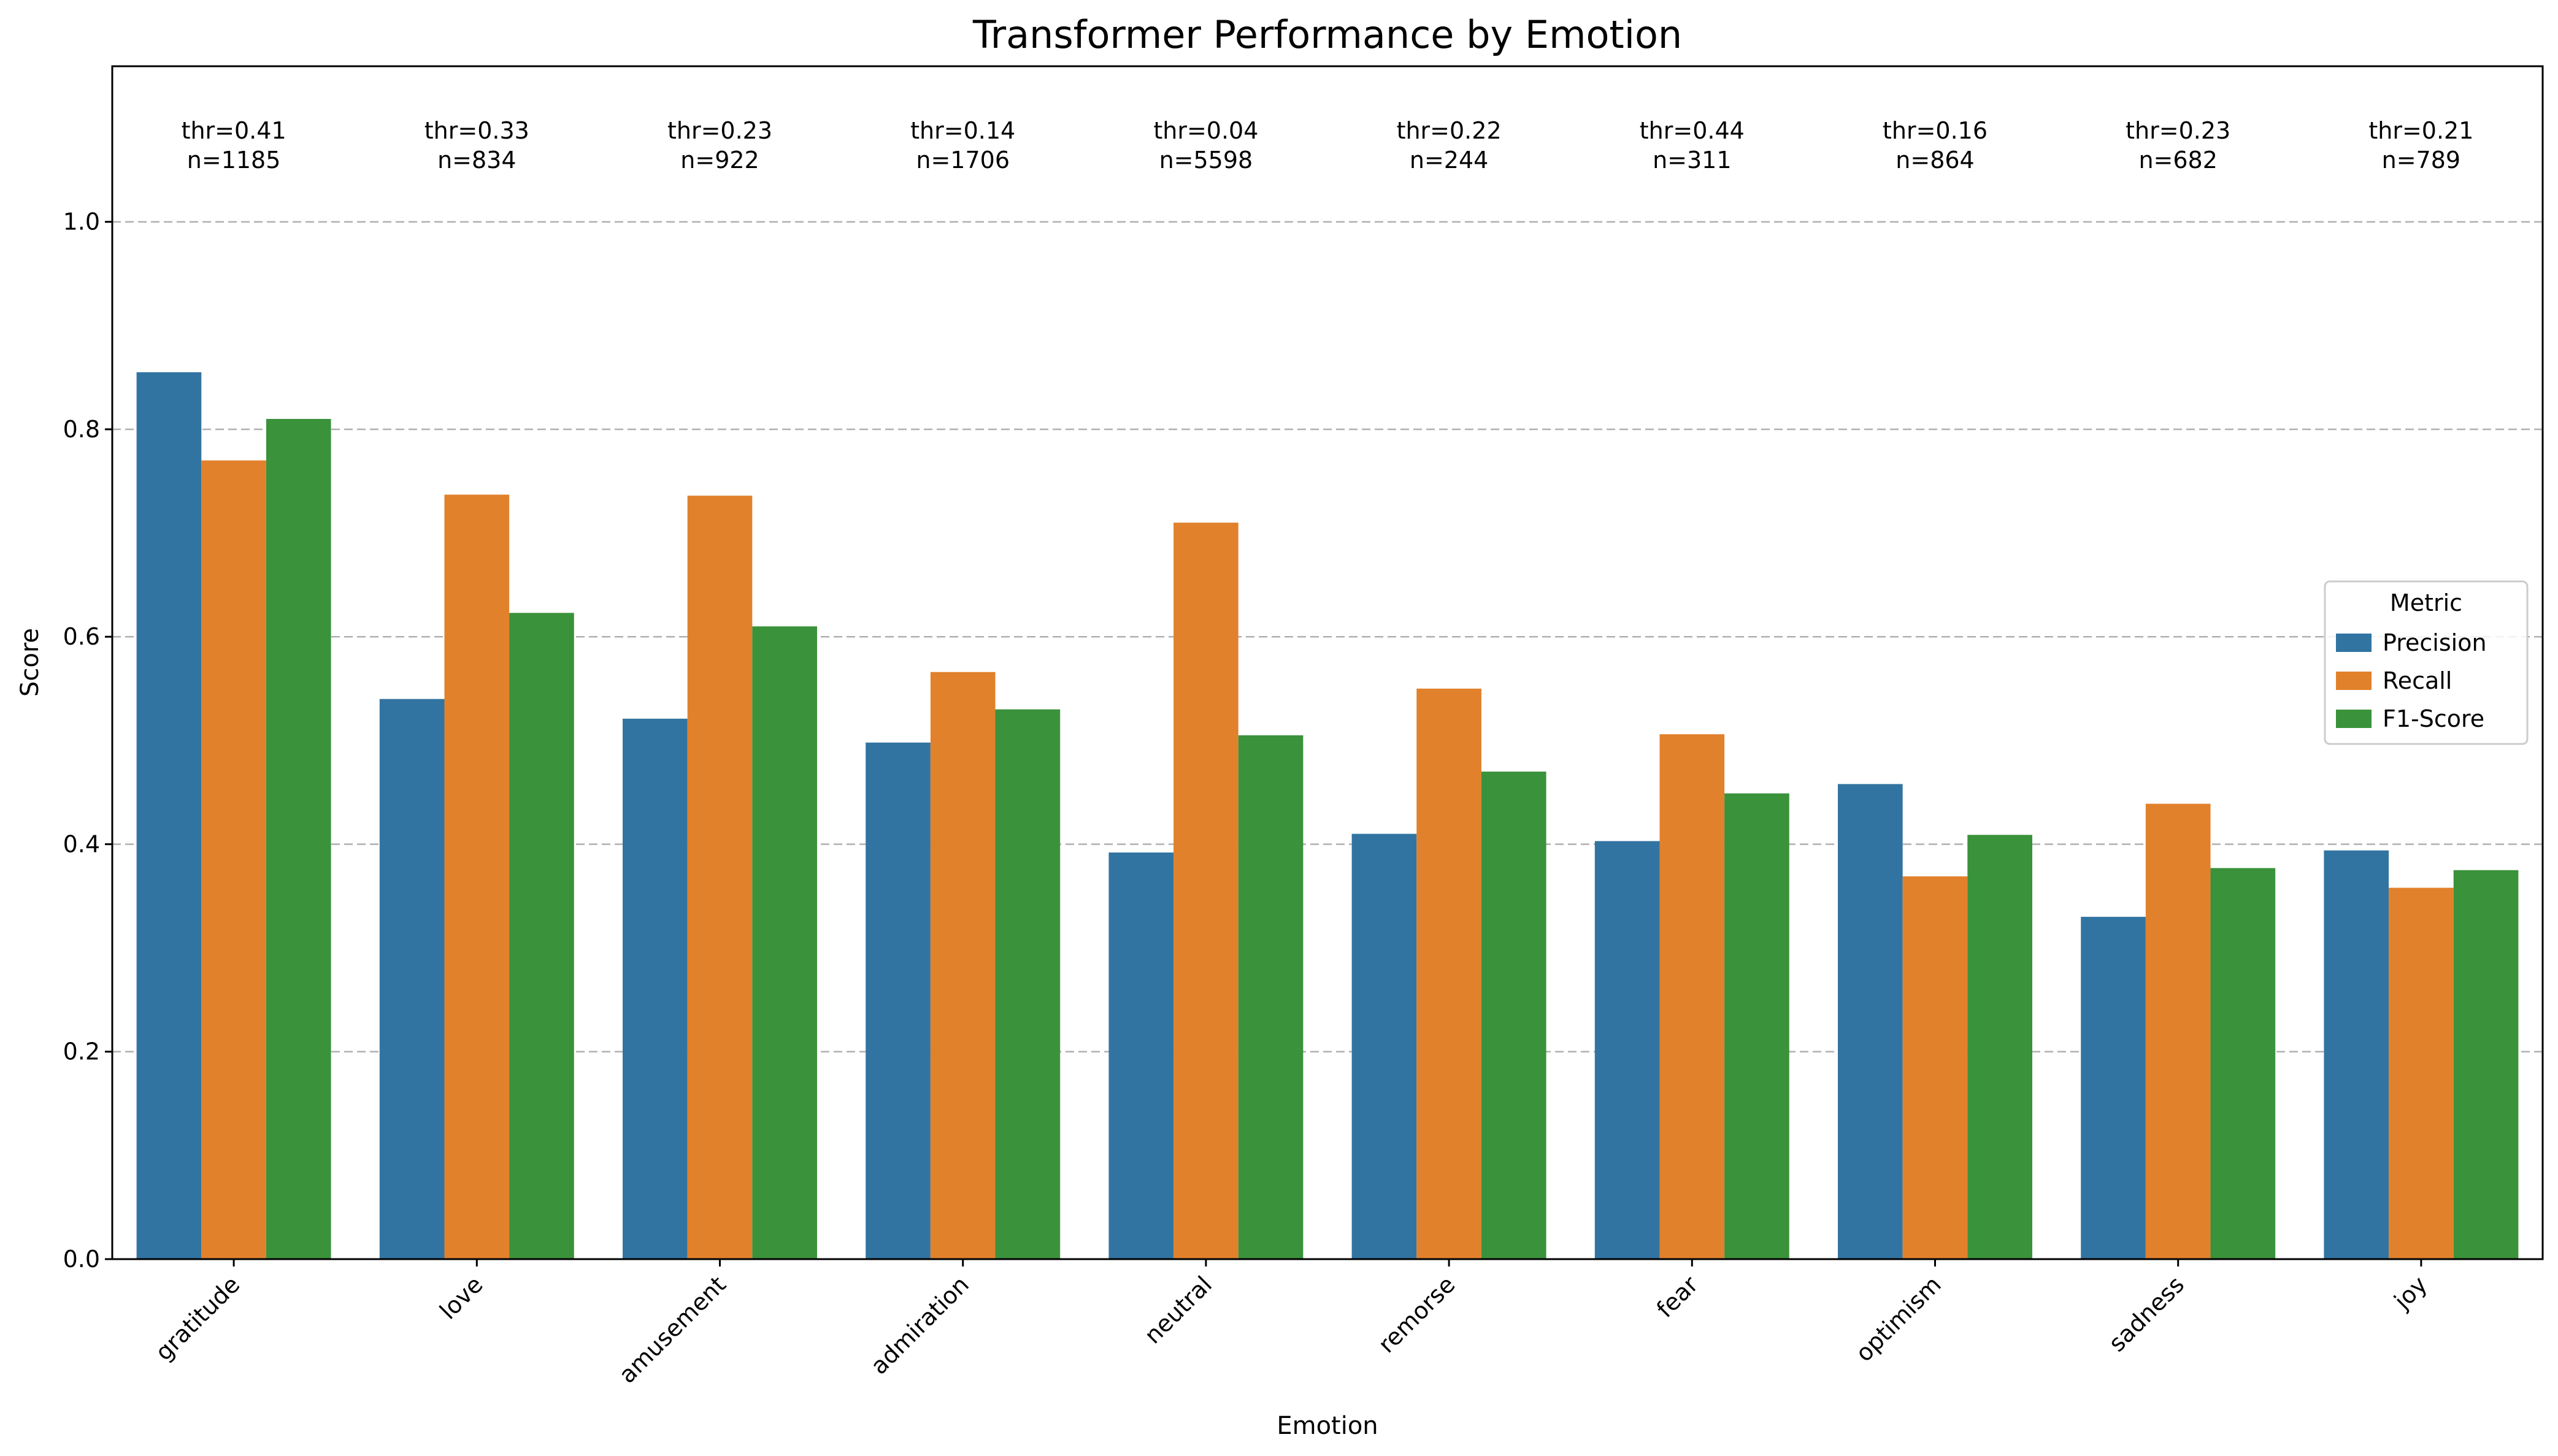  Describe the element at coordinates (2354, 681) in the screenshot. I see `legend-swatch-recall` at that location.